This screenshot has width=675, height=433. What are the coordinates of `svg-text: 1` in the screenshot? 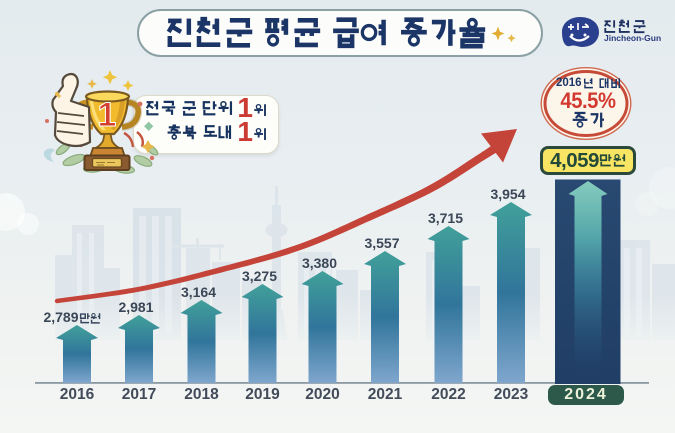 It's located at (107, 115).